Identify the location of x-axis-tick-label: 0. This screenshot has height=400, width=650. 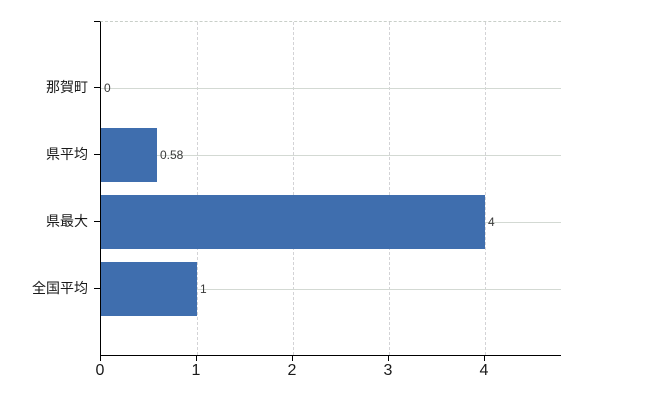
(100, 370).